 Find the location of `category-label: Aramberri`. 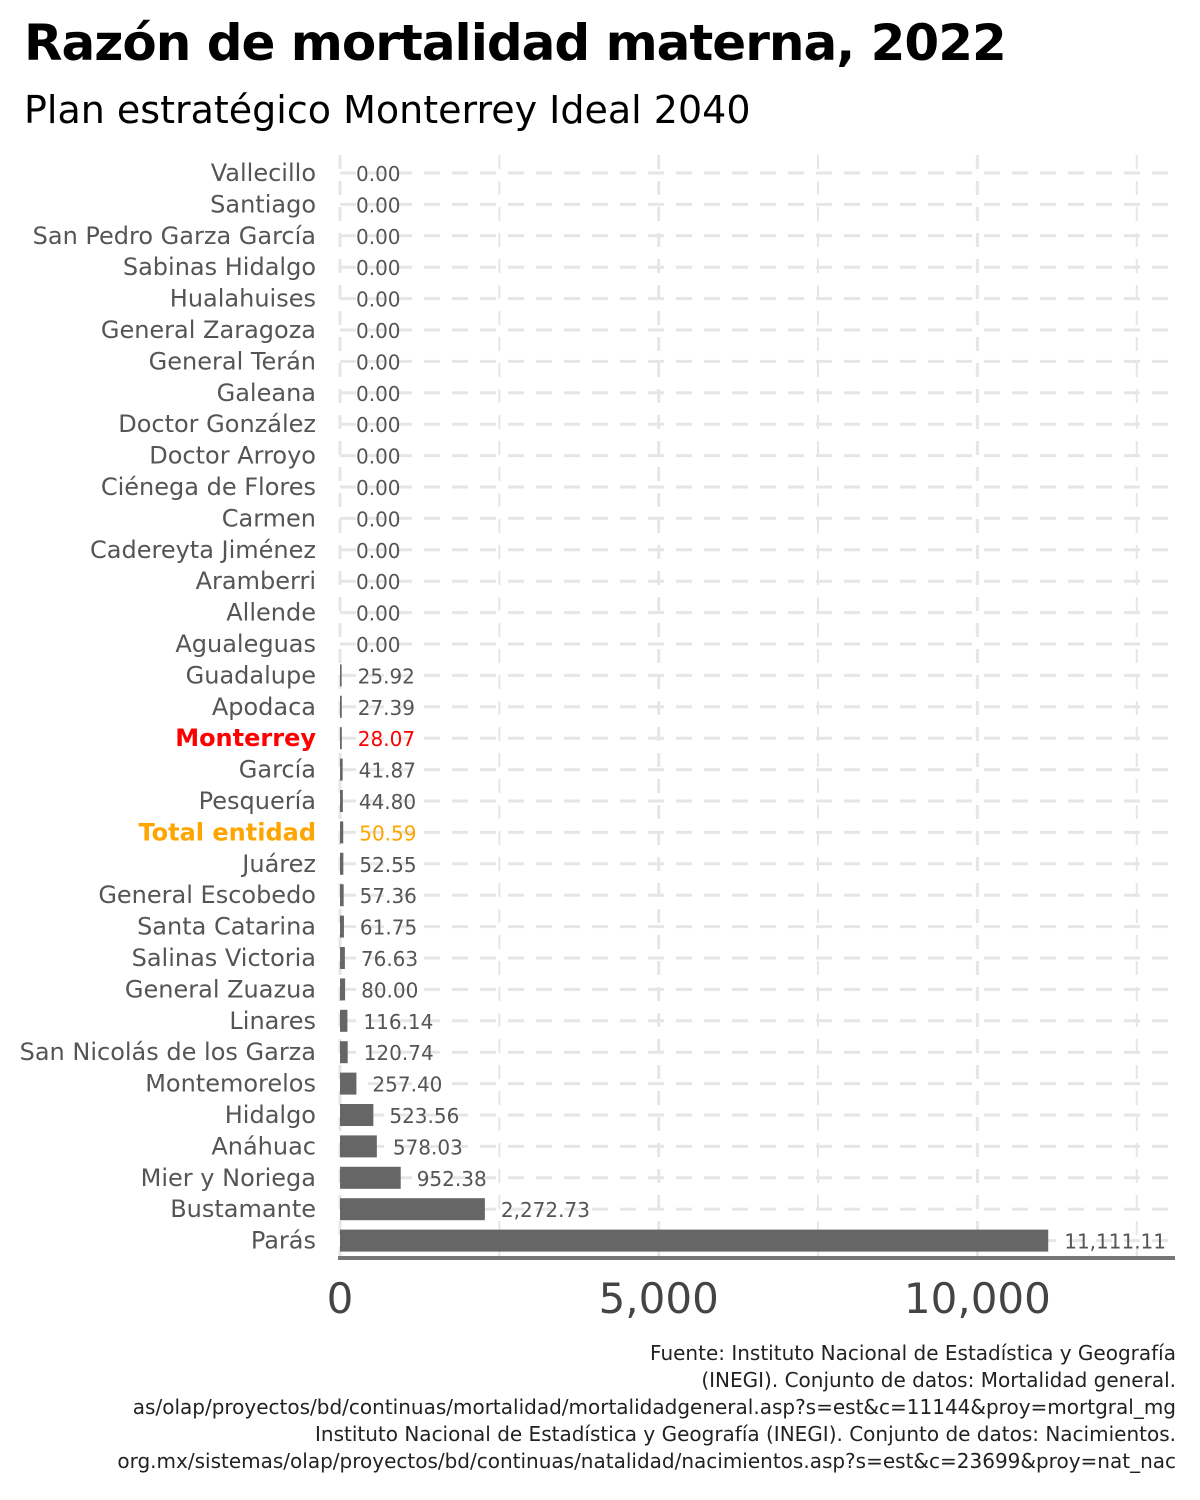

category-label: Aramberri is located at coordinates (256, 581).